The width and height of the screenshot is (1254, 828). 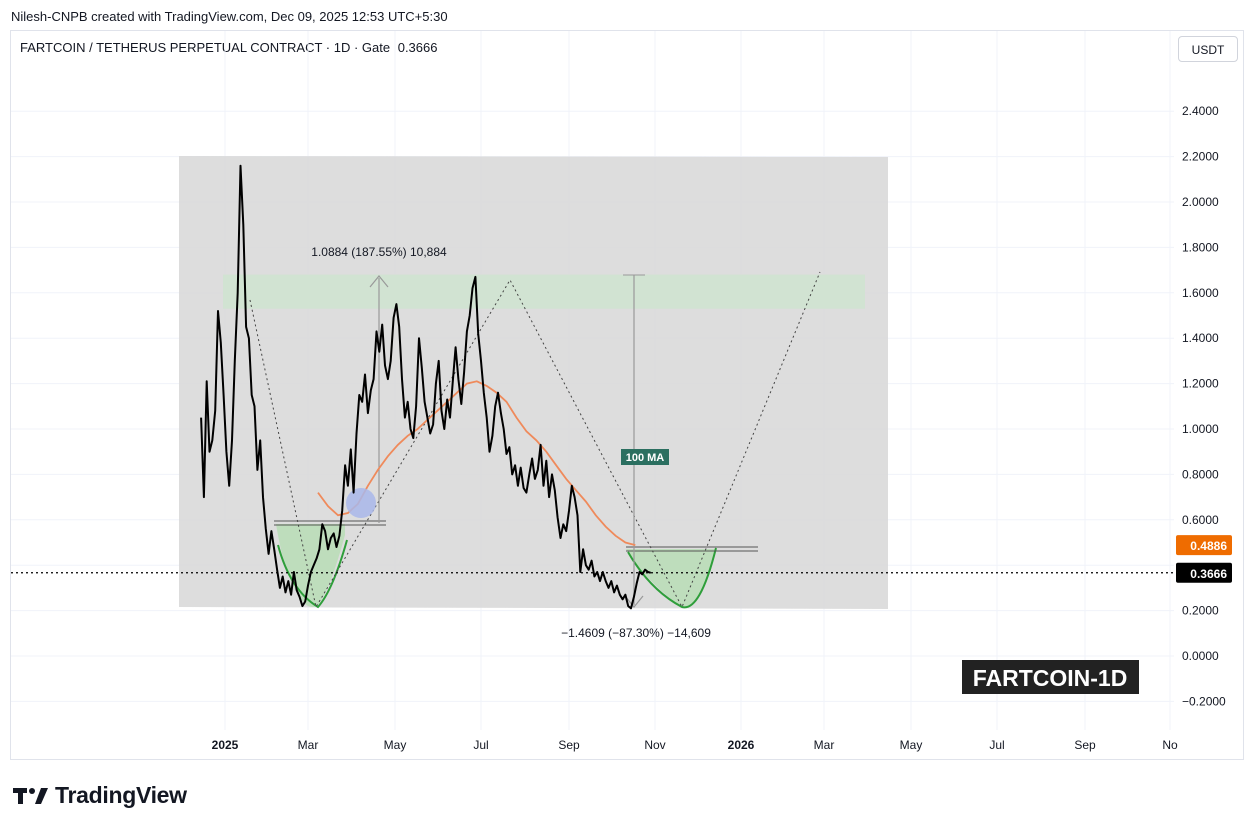 I want to click on tradingview-brand: TradingView, so click(x=100, y=795).